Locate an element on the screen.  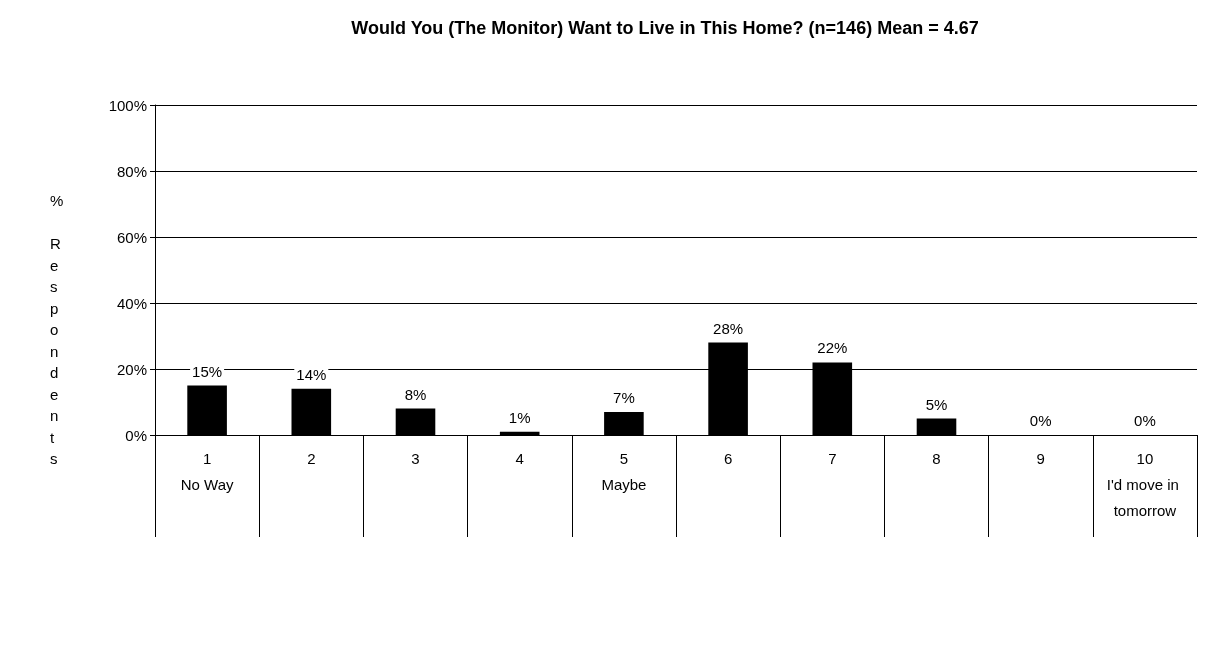
data-label: 14% is located at coordinates (311, 374).